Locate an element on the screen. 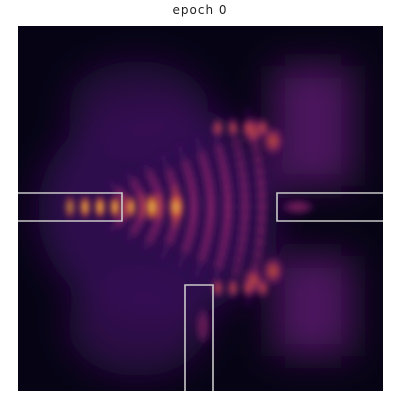  plot-title: epoch 0 is located at coordinates (200, 10).